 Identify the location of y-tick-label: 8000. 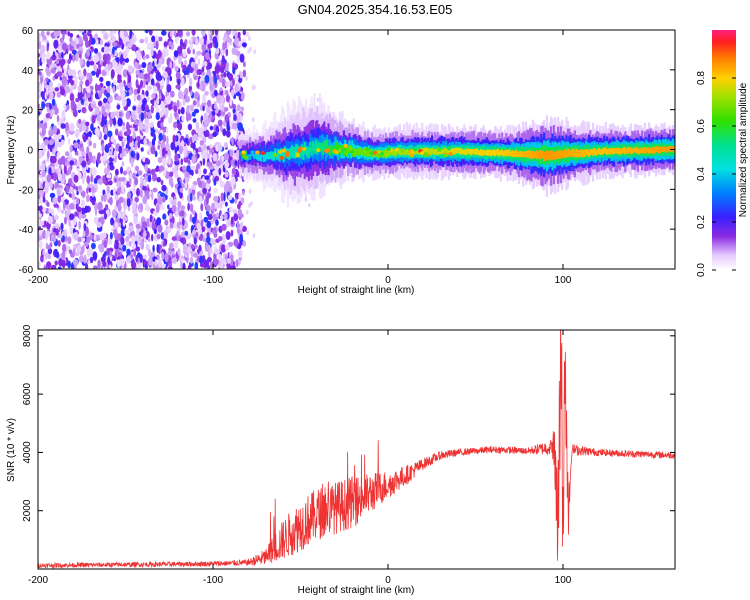
(27, 335).